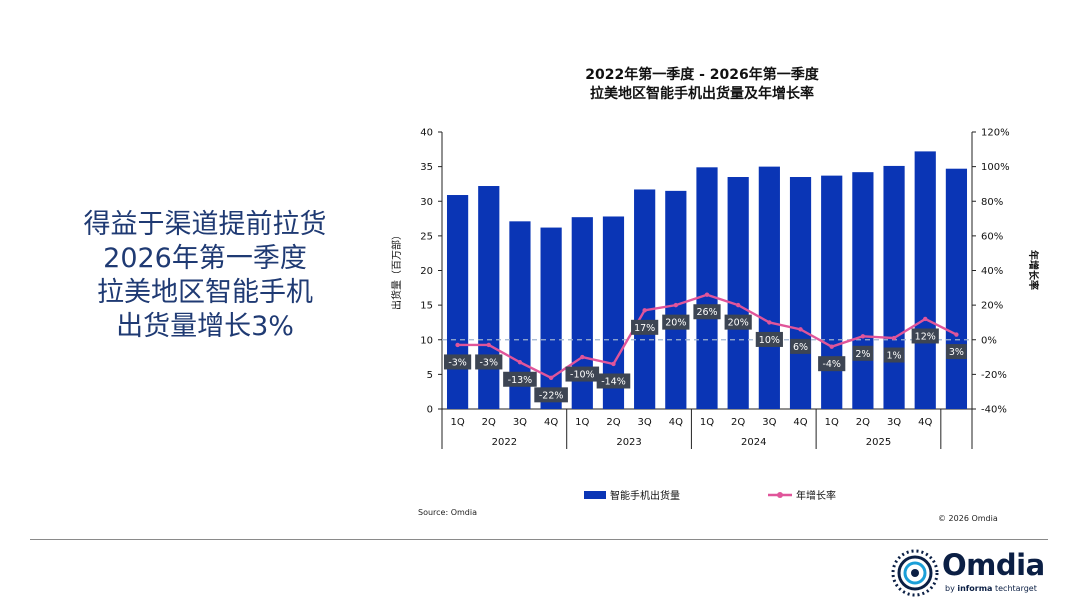 Image resolution: width=1080 pixels, height=608 pixels. Describe the element at coordinates (989, 340) in the screenshot. I see `y2-tick-label: 0%` at that location.